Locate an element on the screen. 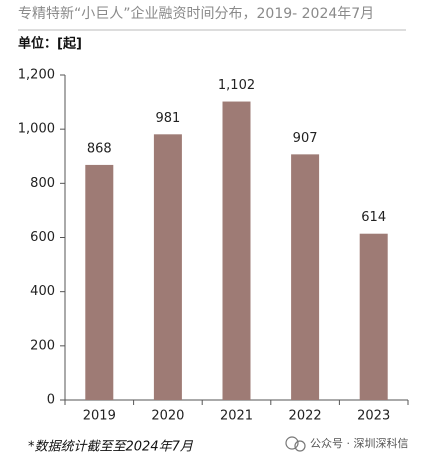 This screenshot has height=463, width=424. value-label: 981 is located at coordinates (167, 118).